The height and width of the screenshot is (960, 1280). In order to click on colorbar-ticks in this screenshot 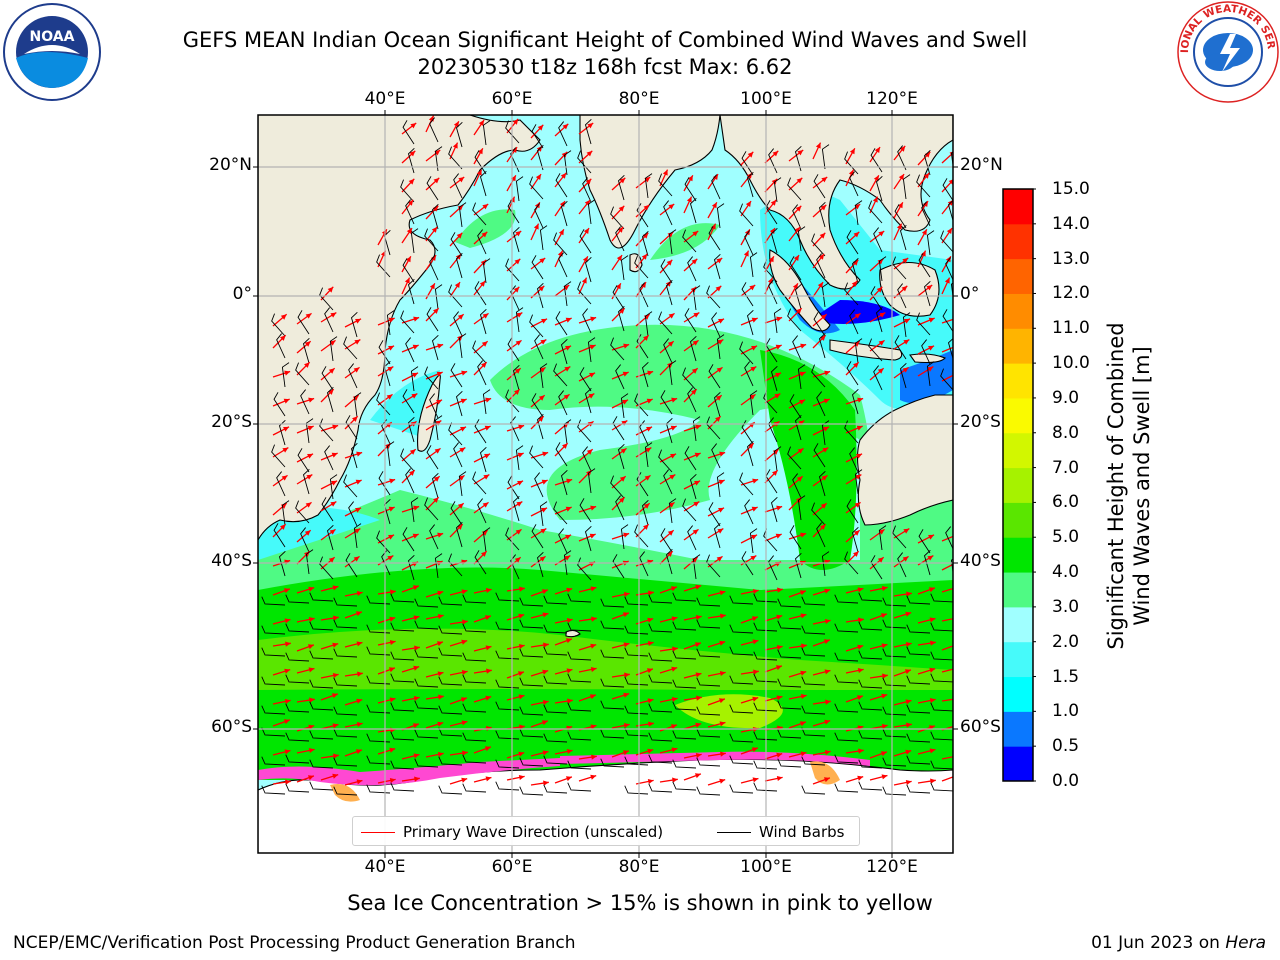, I will do `click(1034, 485)`.